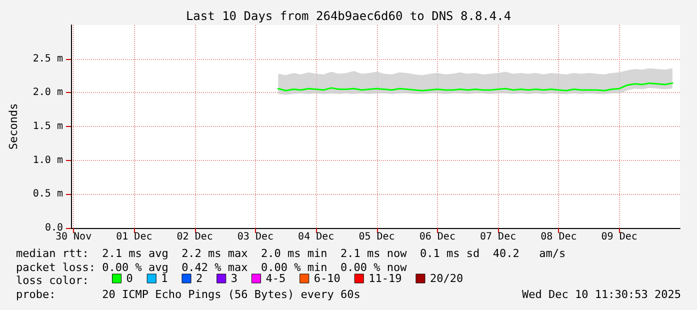 This screenshot has width=697, height=310. What do you see at coordinates (376, 237) in the screenshot?
I see `x-tick-label: 05 Dec` at bounding box center [376, 237].